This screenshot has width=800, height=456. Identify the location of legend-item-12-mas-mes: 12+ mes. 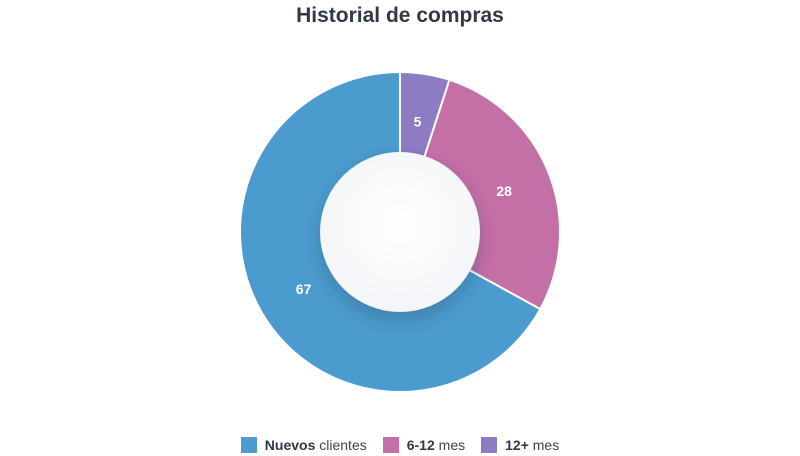
(520, 445).